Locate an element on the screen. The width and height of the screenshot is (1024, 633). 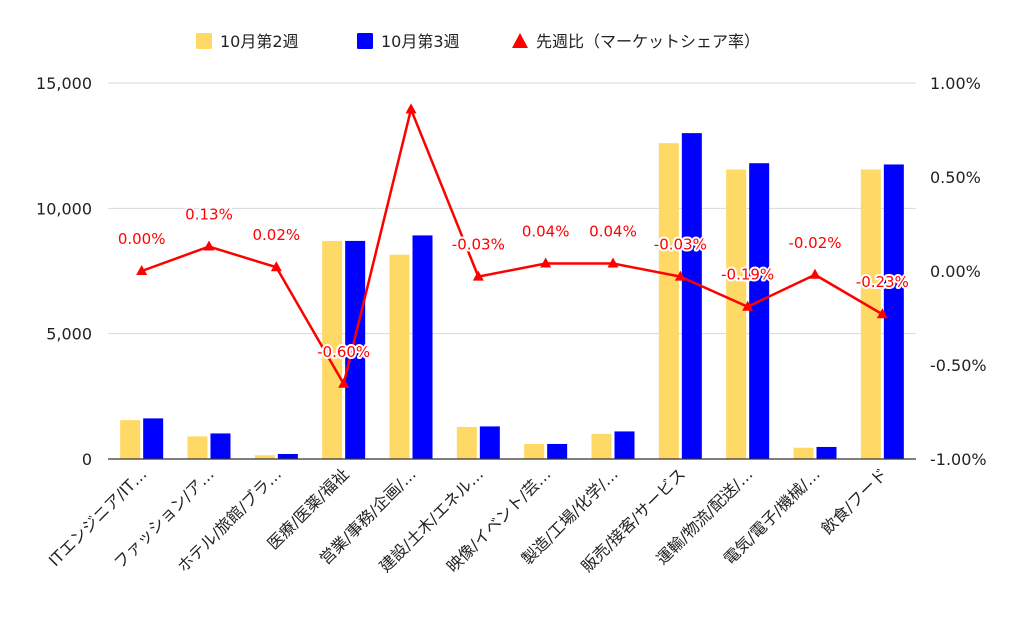
share-data-label: -0.23% is located at coordinates (882, 282).